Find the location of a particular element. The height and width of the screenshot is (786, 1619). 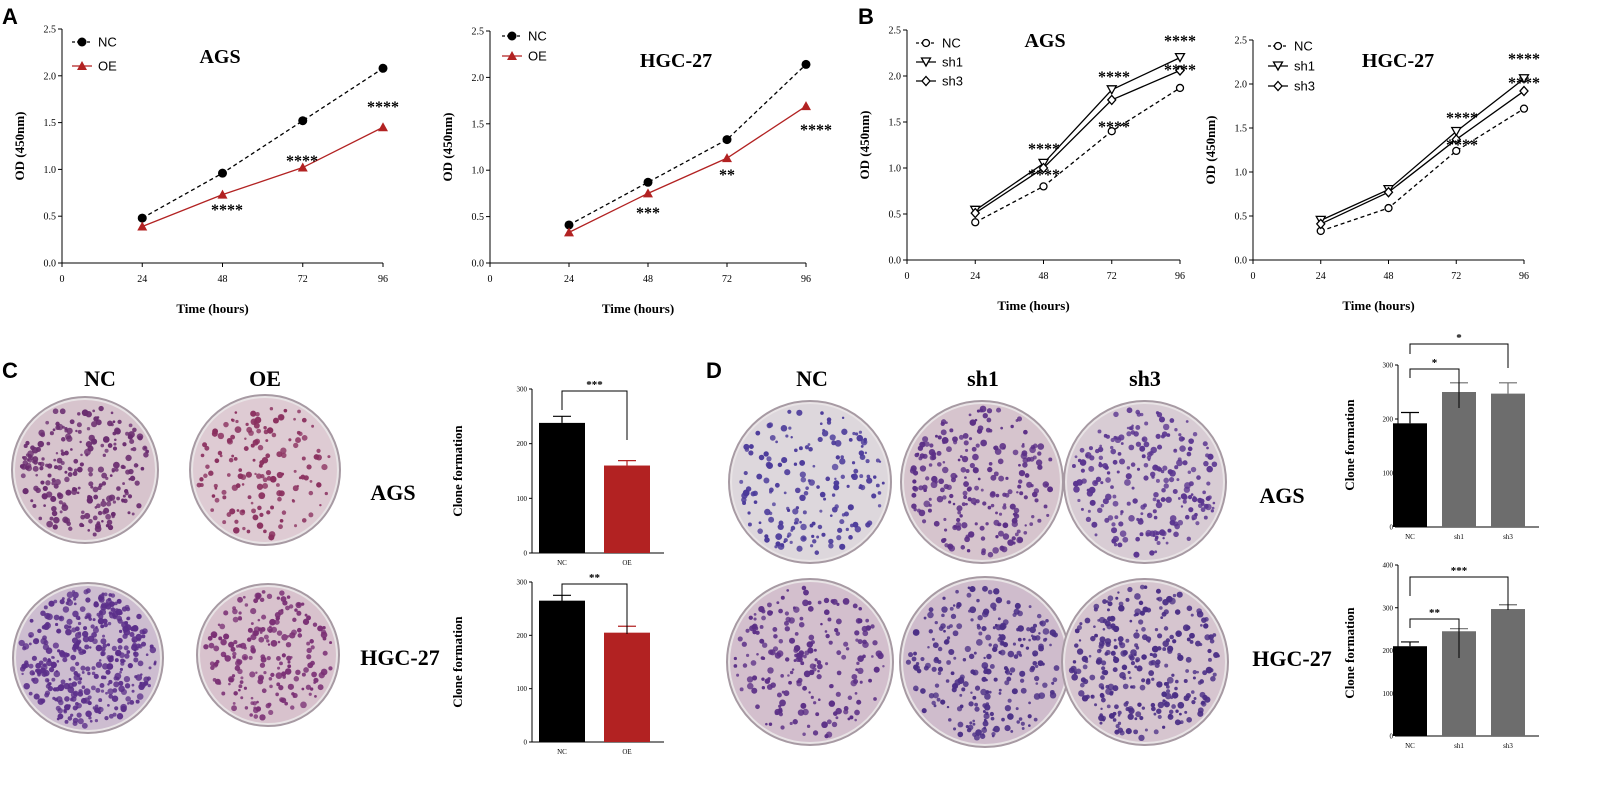

legend-marker is located at coordinates (512, 36).